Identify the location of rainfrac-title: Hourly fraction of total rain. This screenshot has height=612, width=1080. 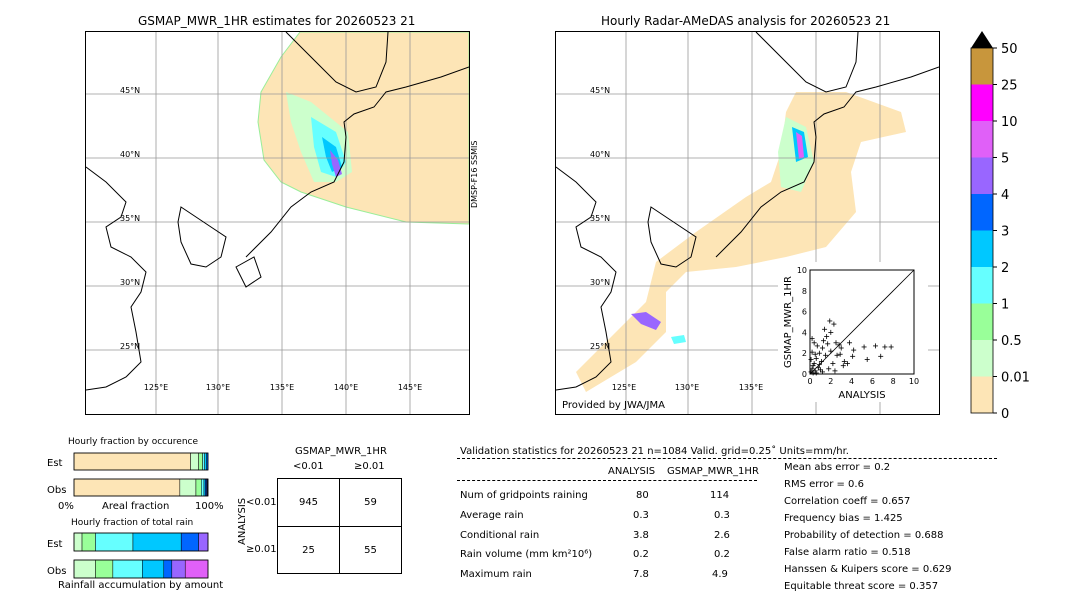
(132, 523).